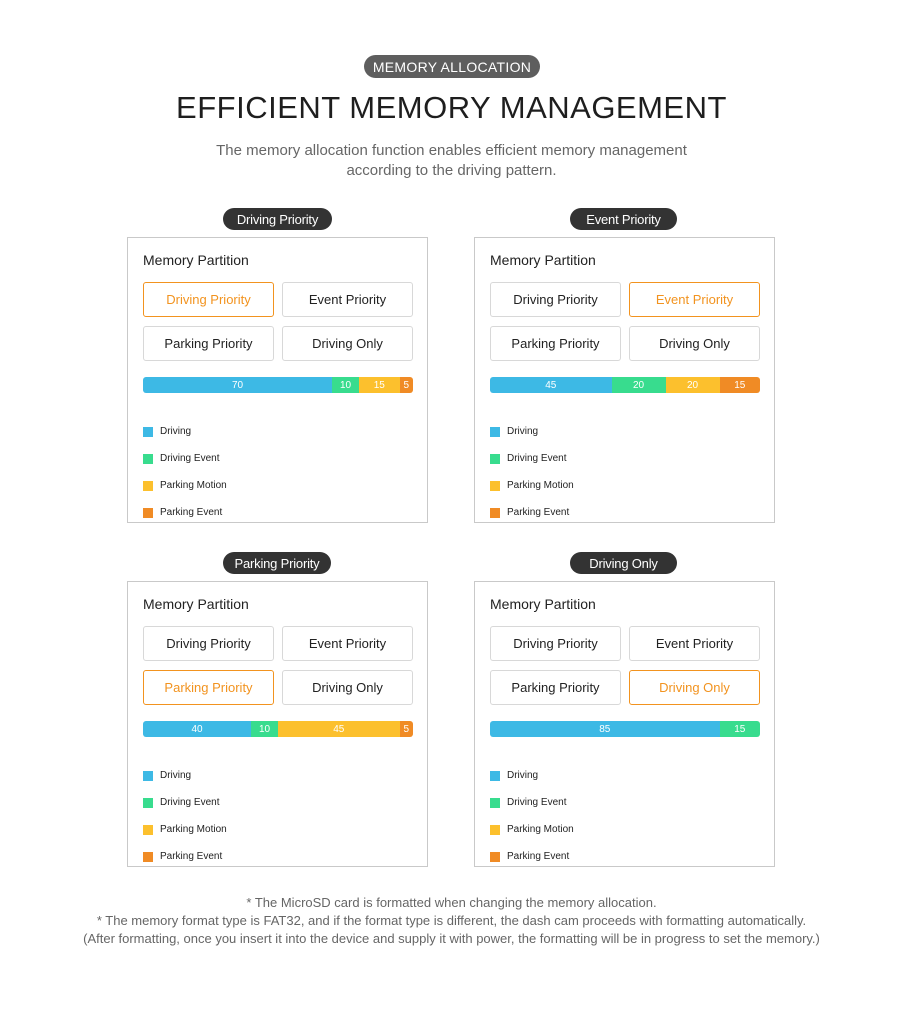 Image resolution: width=903 pixels, height=1024 pixels. I want to click on bar-segment-parking-motion: 45, so click(339, 729).